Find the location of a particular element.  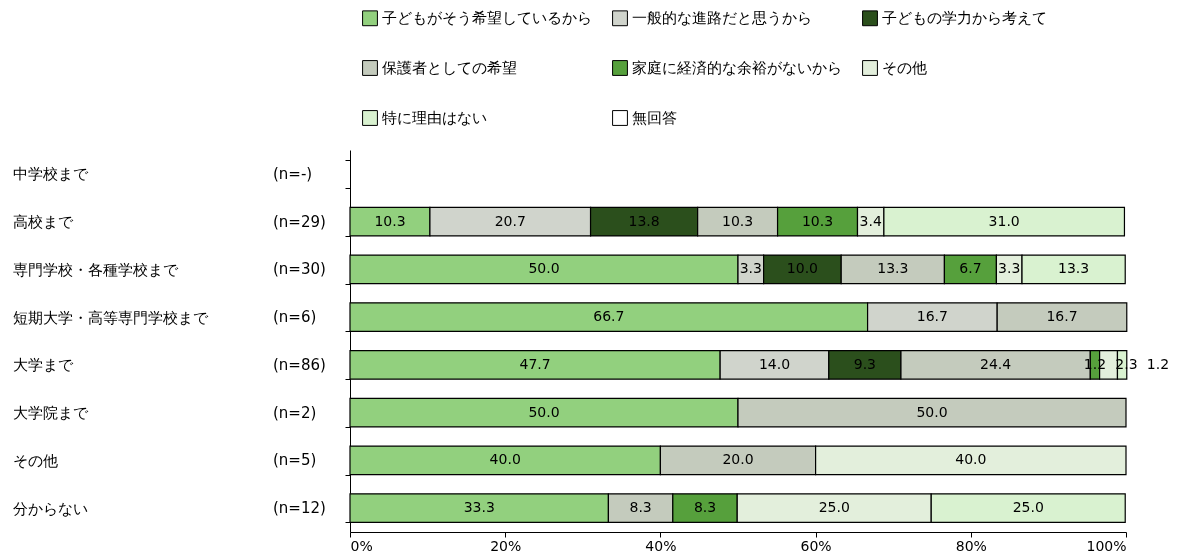

x-tick-label: 20% is located at coordinates (506, 545).